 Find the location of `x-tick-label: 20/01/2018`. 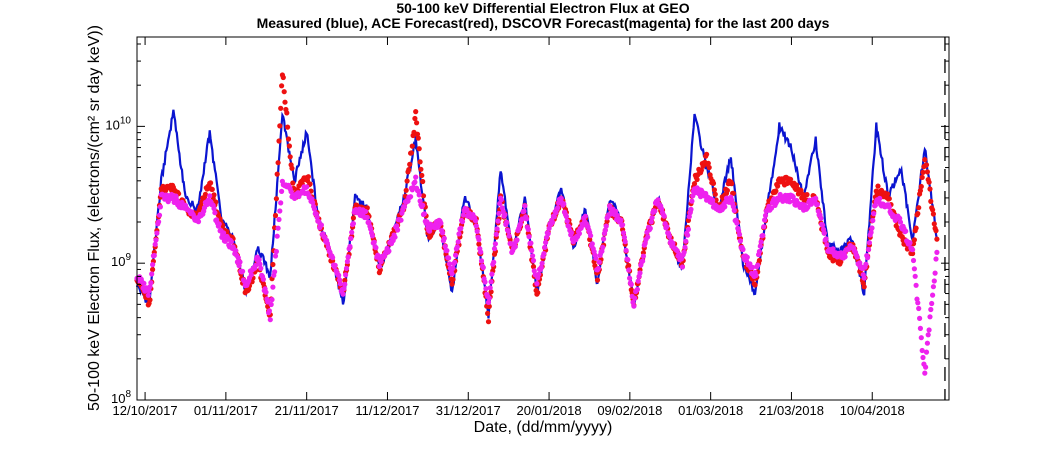

x-tick-label: 20/01/2018 is located at coordinates (549, 410).